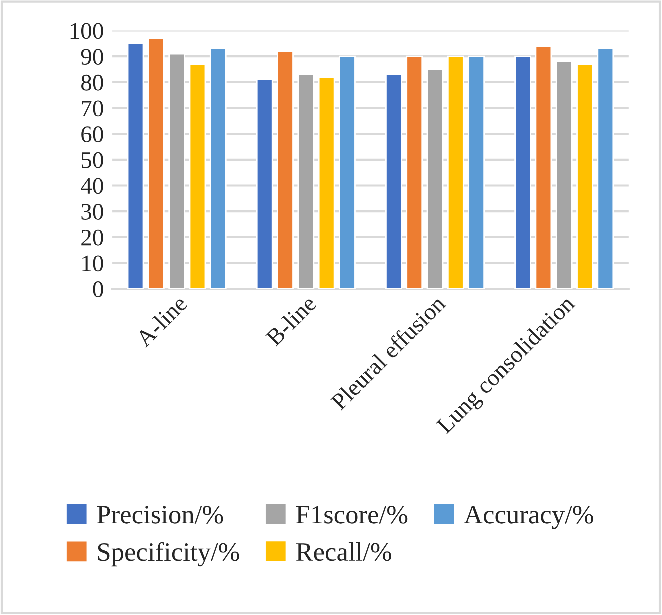 The height and width of the screenshot is (615, 662). What do you see at coordinates (352, 515) in the screenshot?
I see `legend-label: F1score/%` at bounding box center [352, 515].